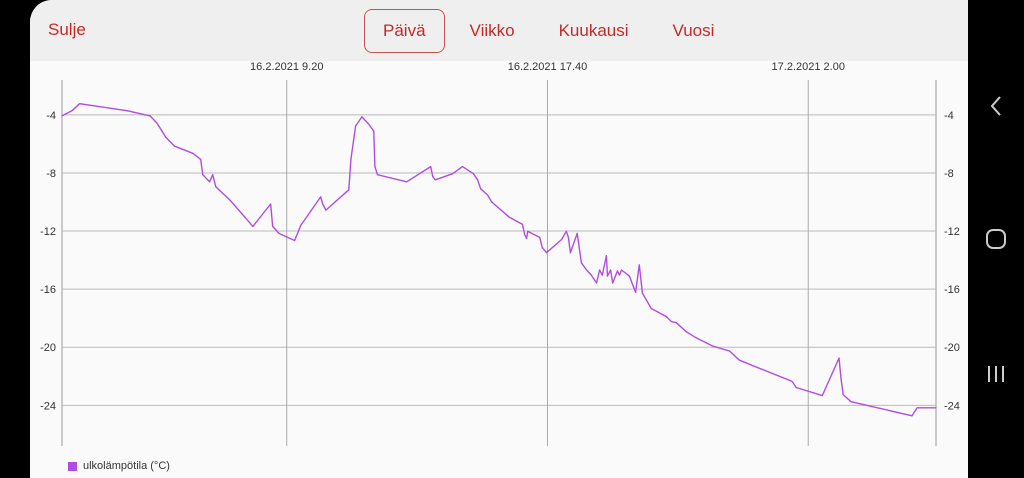 This screenshot has height=478, width=1024. Describe the element at coordinates (996, 106) in the screenshot. I see `back-icon` at that location.